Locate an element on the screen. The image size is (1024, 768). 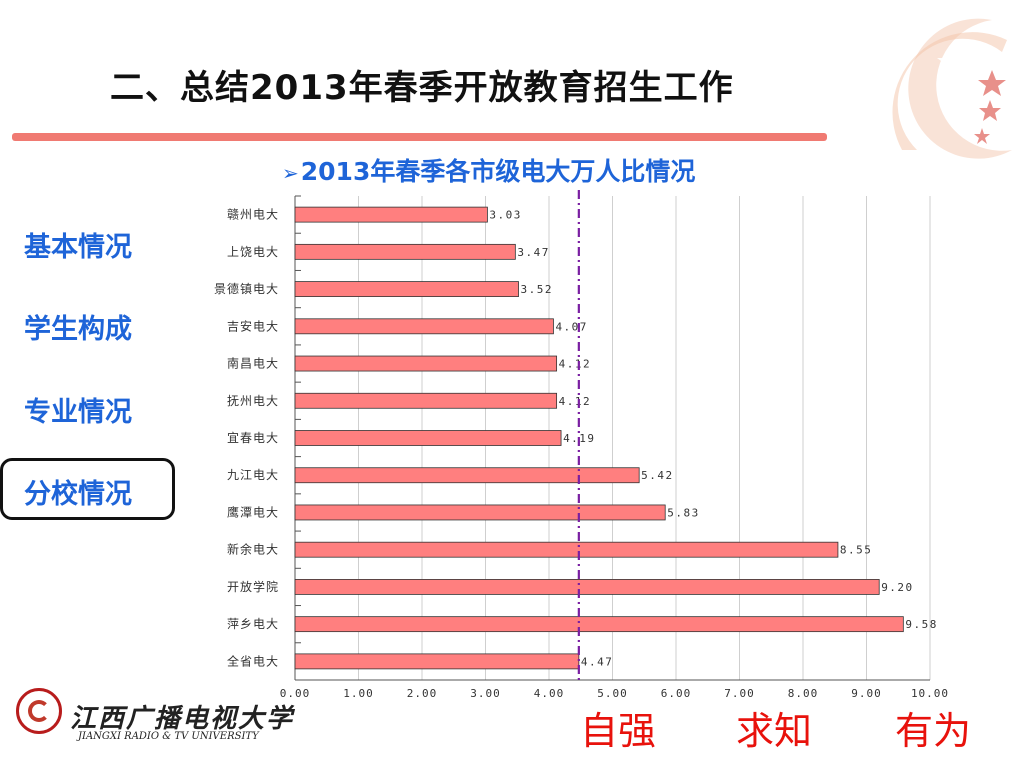
chart-subtitle-text: 2013年春季各市级电大万人比情况 is located at coordinates (498, 171).